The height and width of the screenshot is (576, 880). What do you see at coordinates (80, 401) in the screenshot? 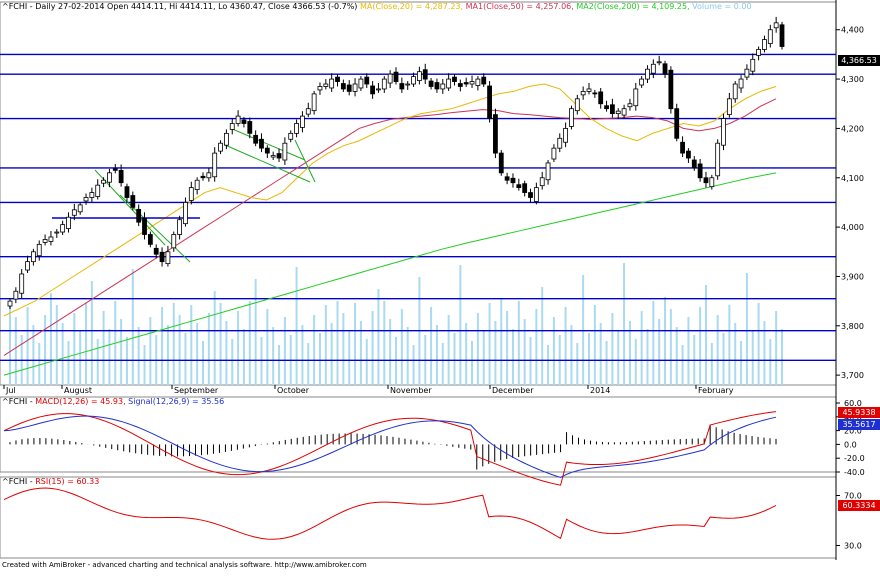
I see `macd-label: MACD(12,26) = 45.93,` at bounding box center [80, 401].